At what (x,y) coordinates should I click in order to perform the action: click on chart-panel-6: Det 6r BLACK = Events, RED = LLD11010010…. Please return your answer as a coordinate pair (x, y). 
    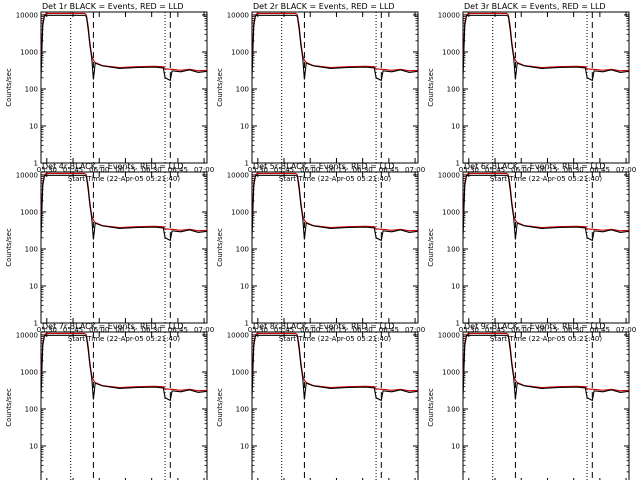
    Looking at the image, I should click on (531, 252).